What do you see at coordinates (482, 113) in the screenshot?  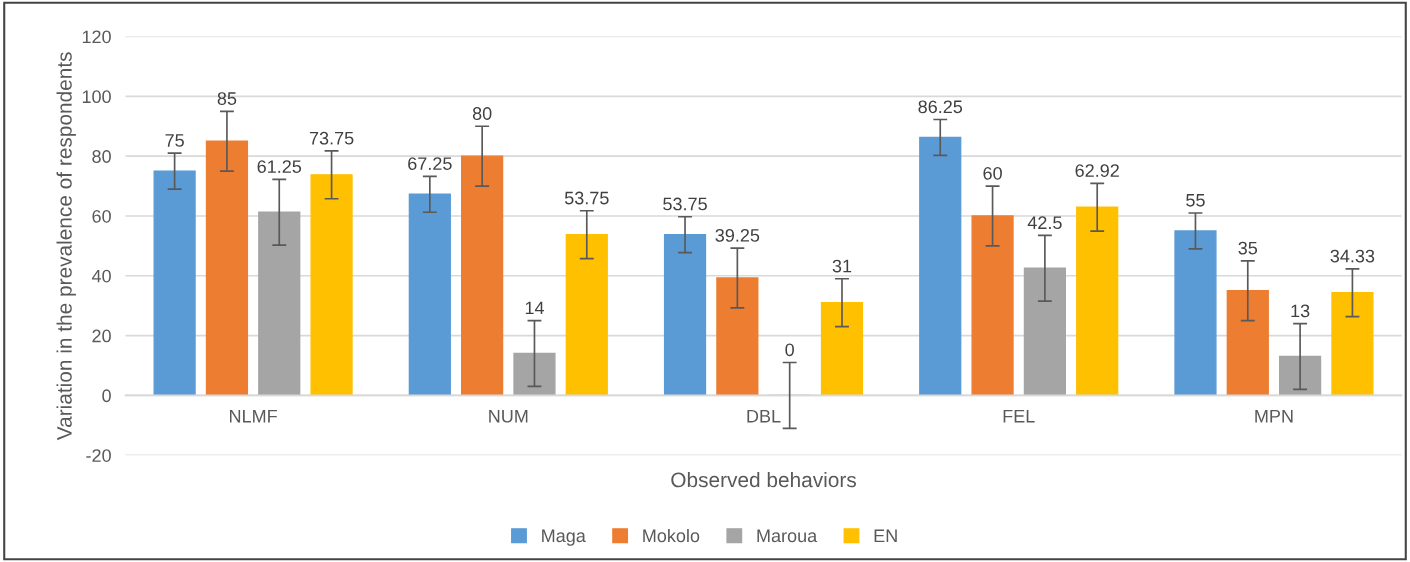 I see `data-label: 80` at bounding box center [482, 113].